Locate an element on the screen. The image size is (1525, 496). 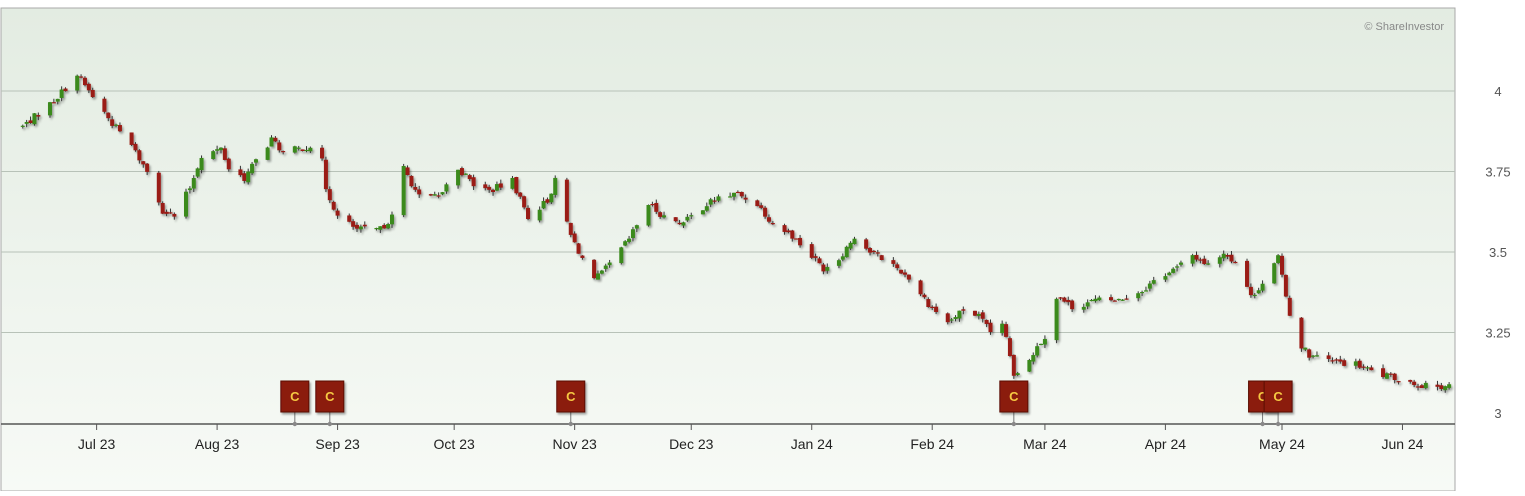
marker-label: C is located at coordinates (1263, 396).